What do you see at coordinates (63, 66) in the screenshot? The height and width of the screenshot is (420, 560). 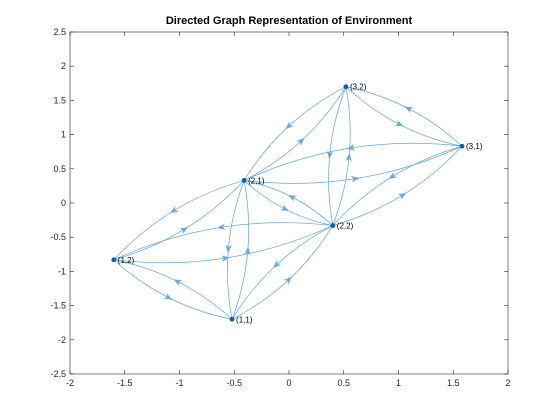 I see `y-tick-label: 2` at bounding box center [63, 66].